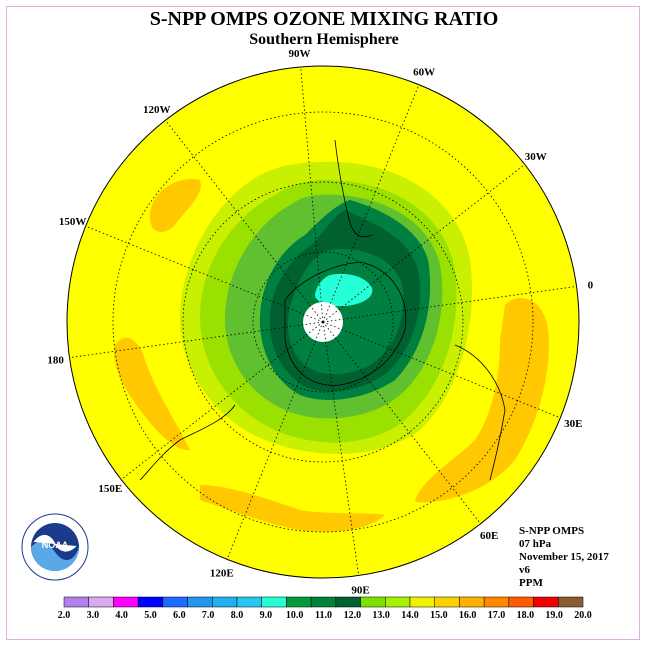  What do you see at coordinates (536, 157) in the screenshot?
I see `longitude-label: 30W` at bounding box center [536, 157].